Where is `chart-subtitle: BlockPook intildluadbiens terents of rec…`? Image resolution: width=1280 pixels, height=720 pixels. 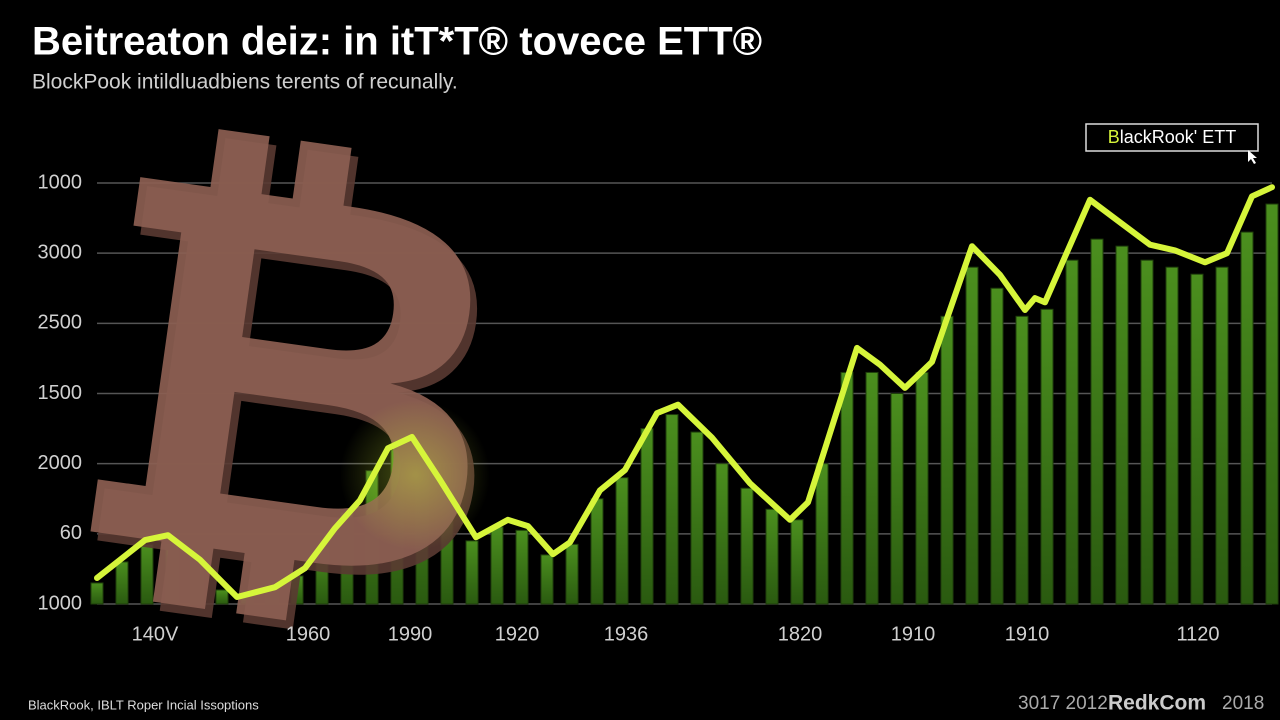 chart-subtitle: BlockPook intildluadbiens terents of rec… is located at coordinates (245, 82).